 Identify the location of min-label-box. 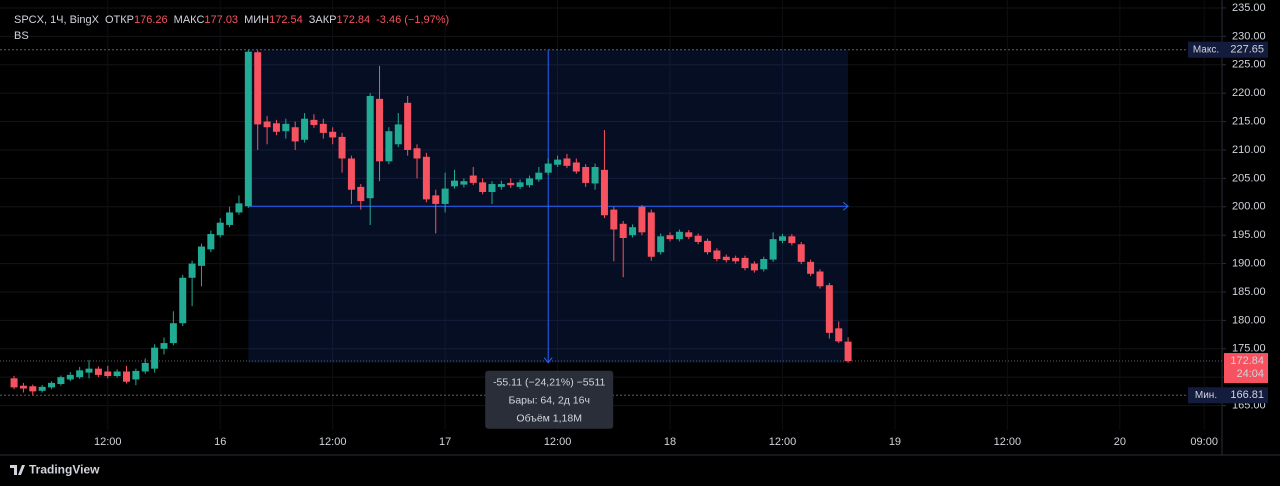
(1206, 395).